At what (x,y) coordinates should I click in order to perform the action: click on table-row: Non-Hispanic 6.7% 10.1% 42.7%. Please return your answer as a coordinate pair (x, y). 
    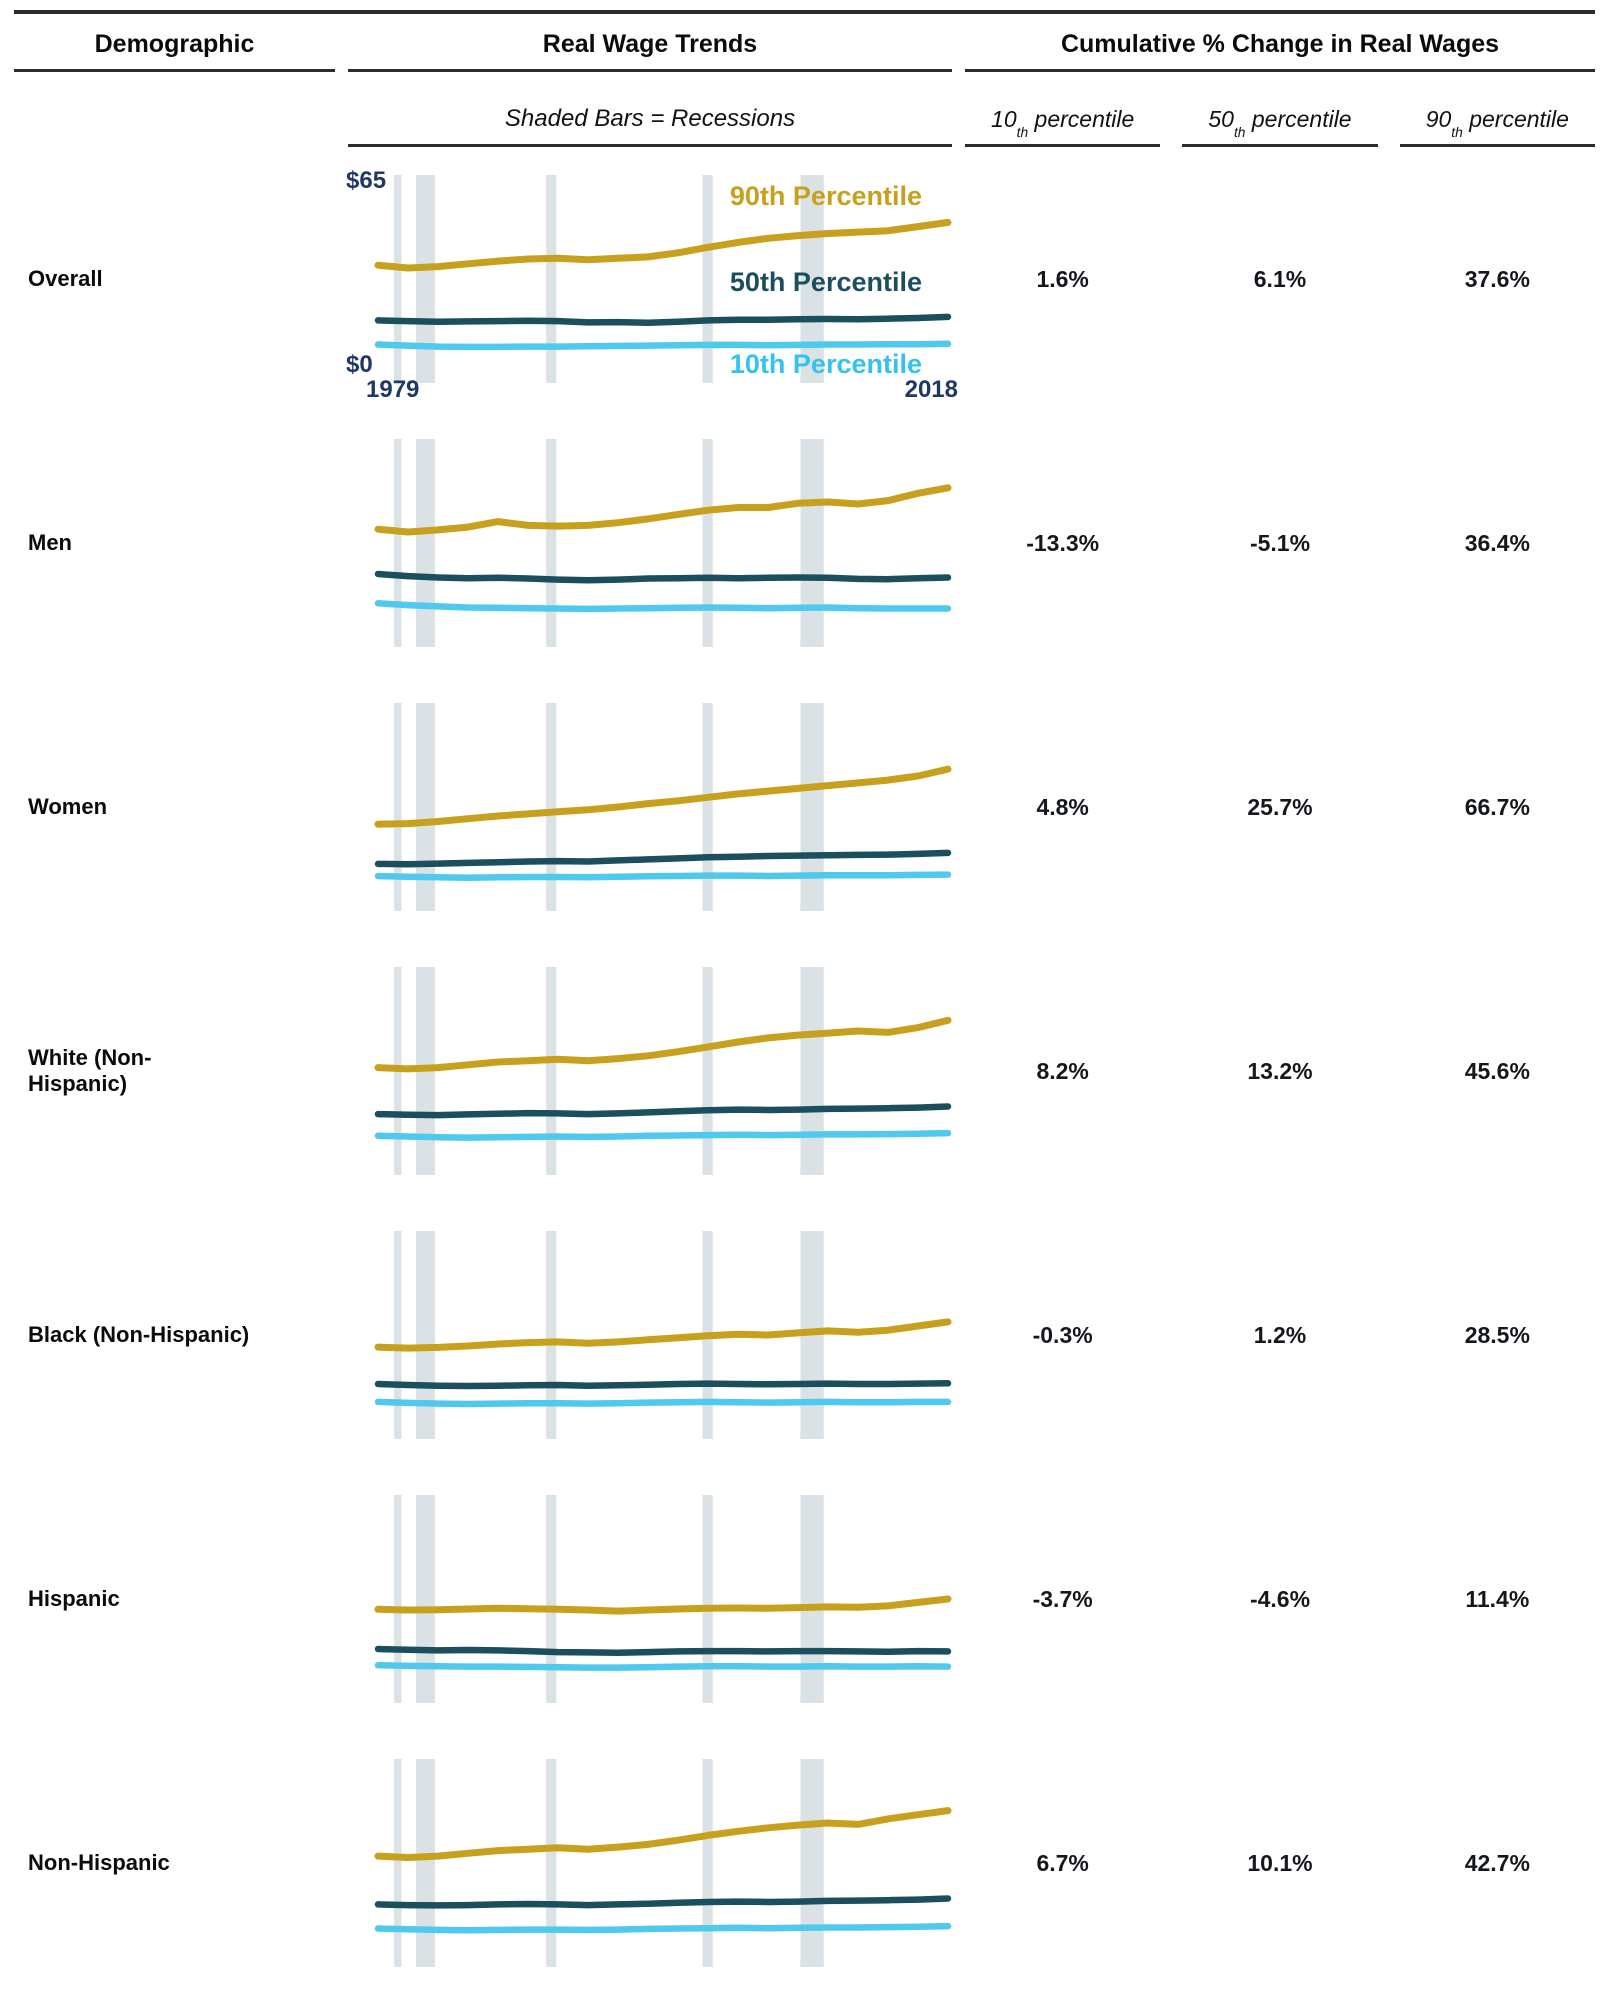
    Looking at the image, I should click on (804, 1863).